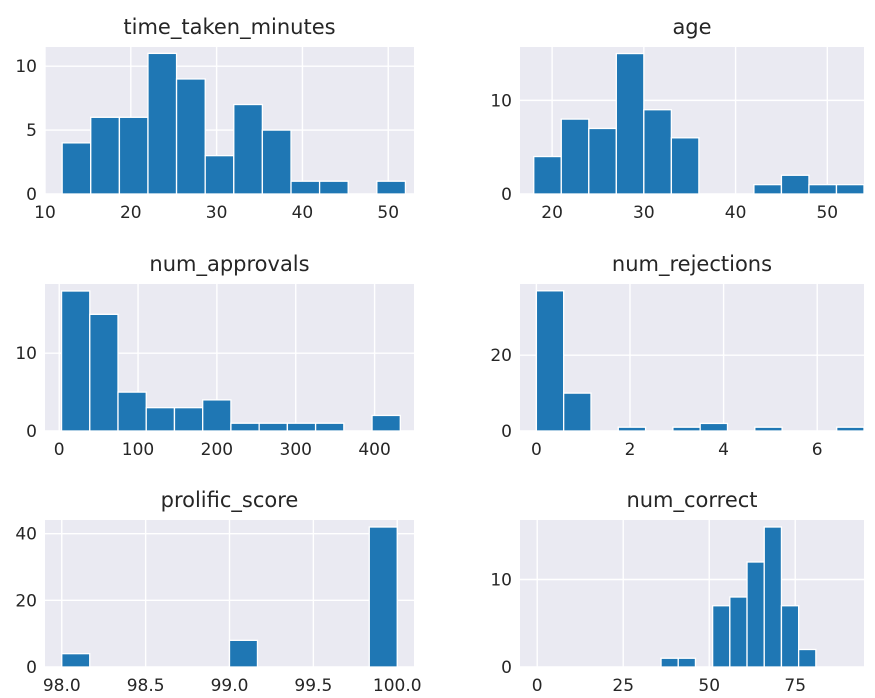  Describe the element at coordinates (817, 450) in the screenshot. I see `x-tick-label: 6` at that location.